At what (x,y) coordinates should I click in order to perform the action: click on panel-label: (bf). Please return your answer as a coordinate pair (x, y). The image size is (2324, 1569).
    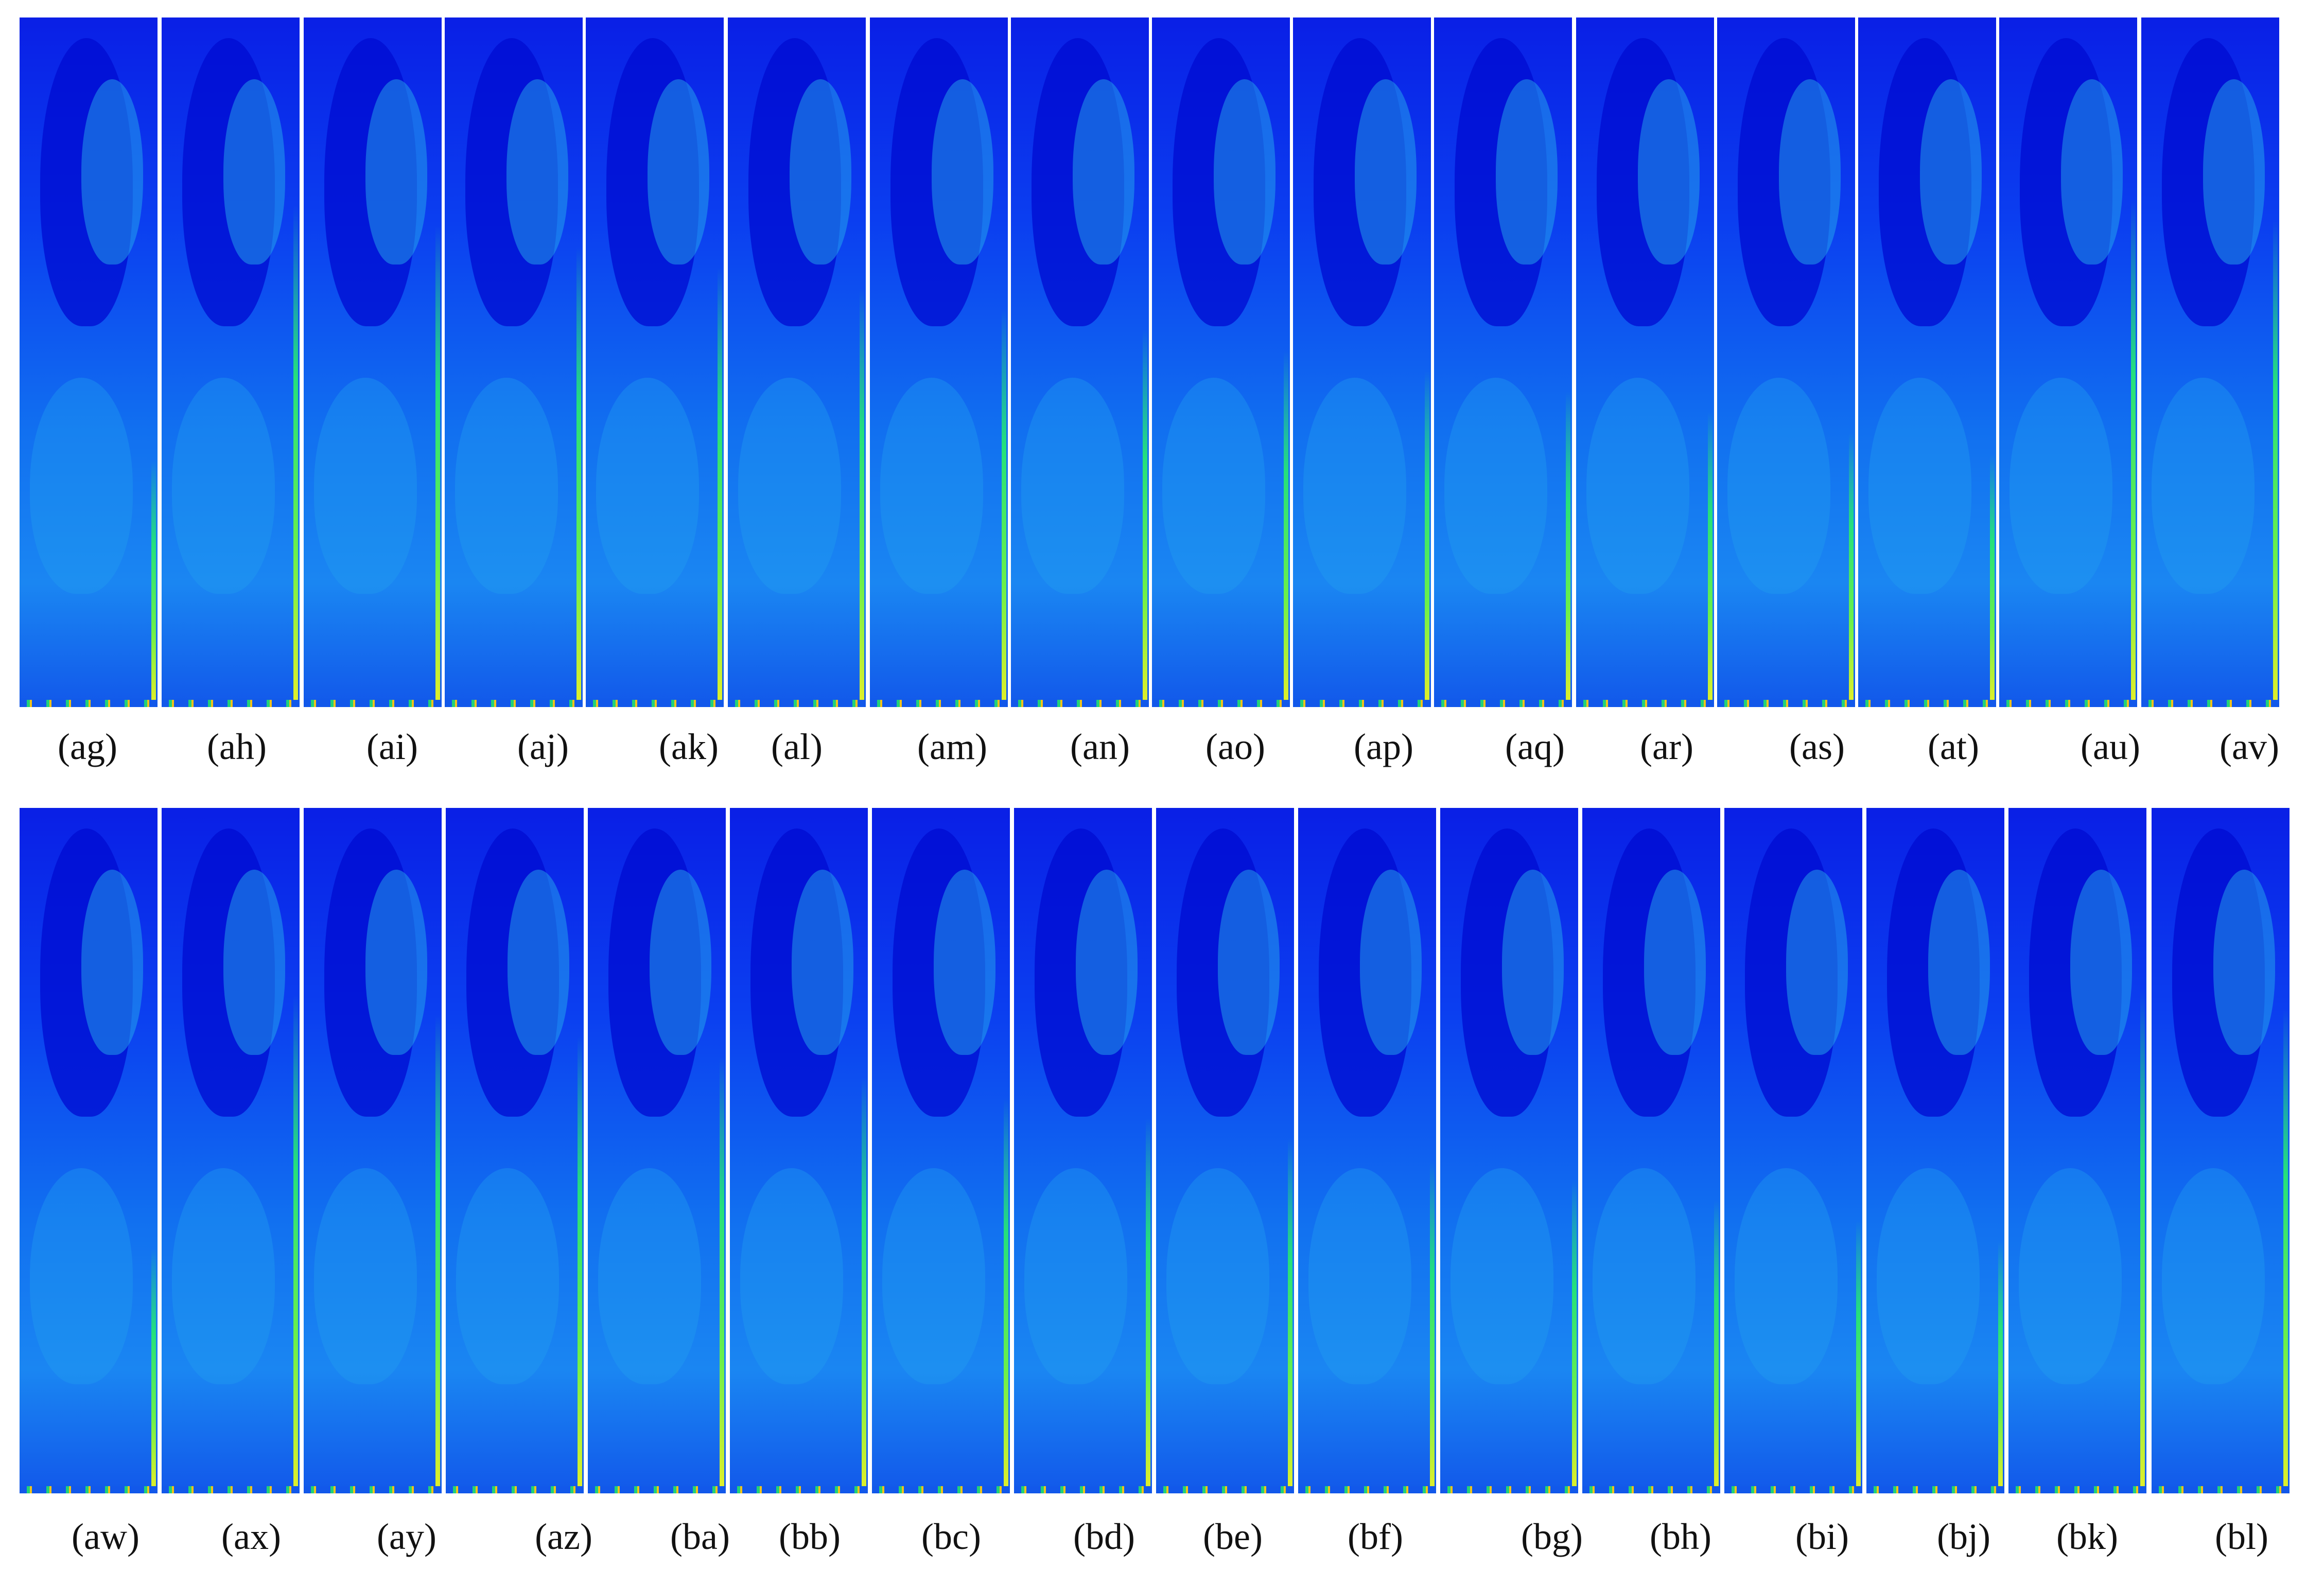
    Looking at the image, I should click on (1376, 1537).